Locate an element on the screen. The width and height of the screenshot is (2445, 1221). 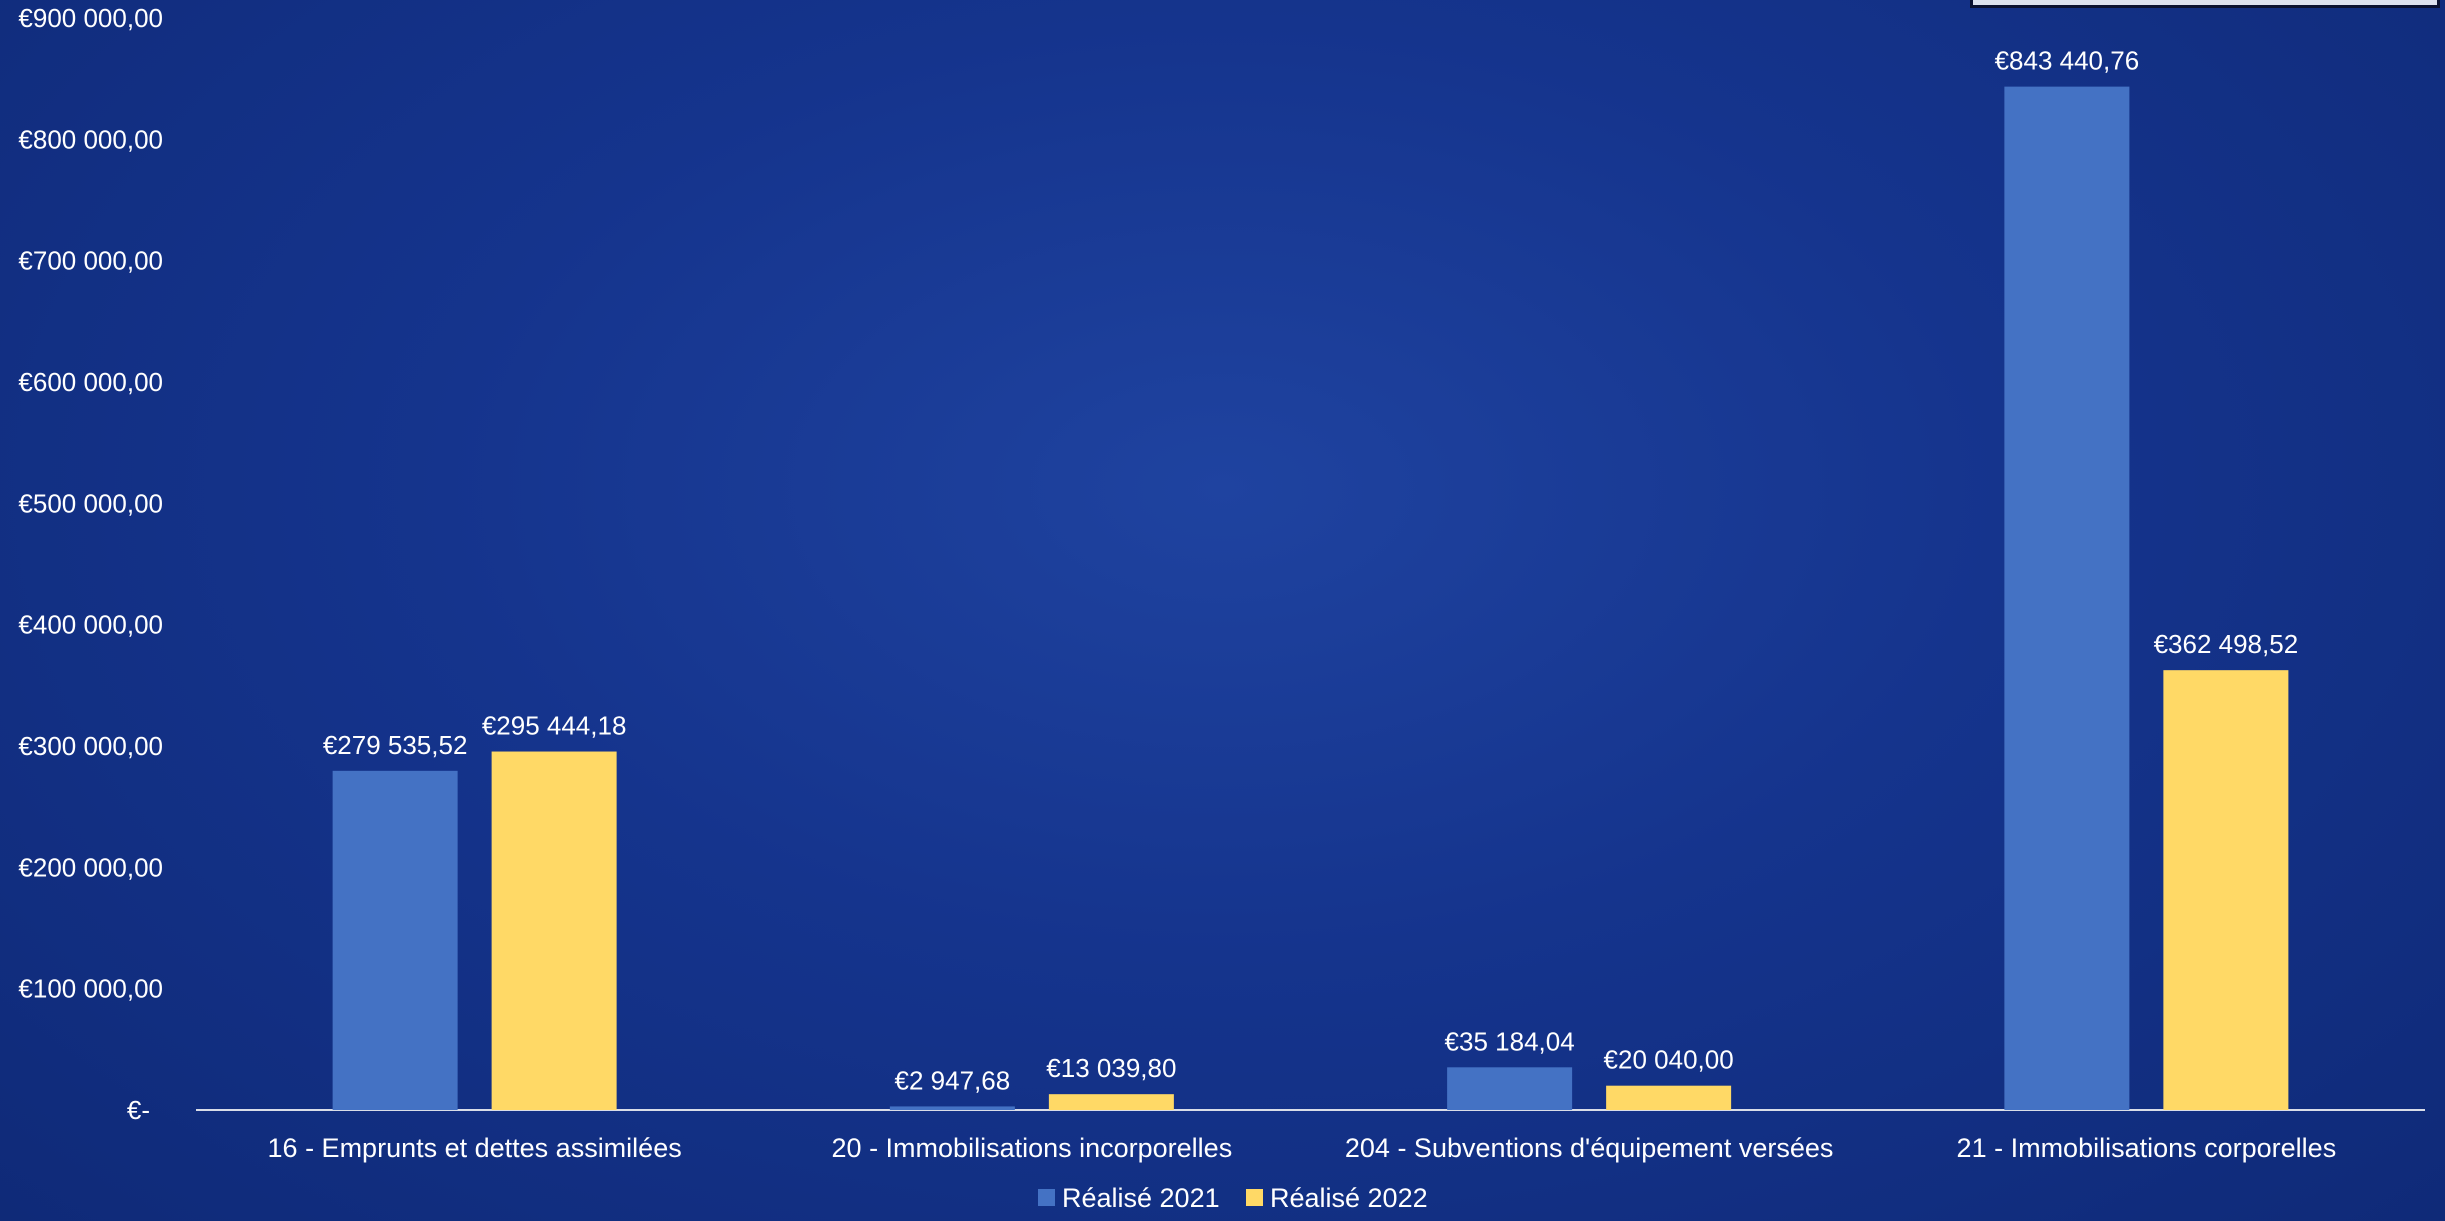
data-label: €843 440,76 is located at coordinates (2067, 61).